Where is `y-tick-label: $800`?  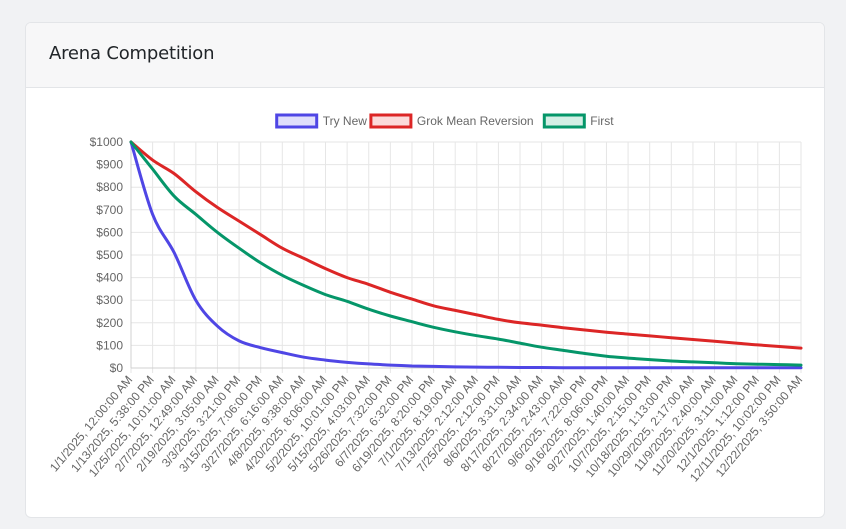 y-tick-label: $800 is located at coordinates (109, 187).